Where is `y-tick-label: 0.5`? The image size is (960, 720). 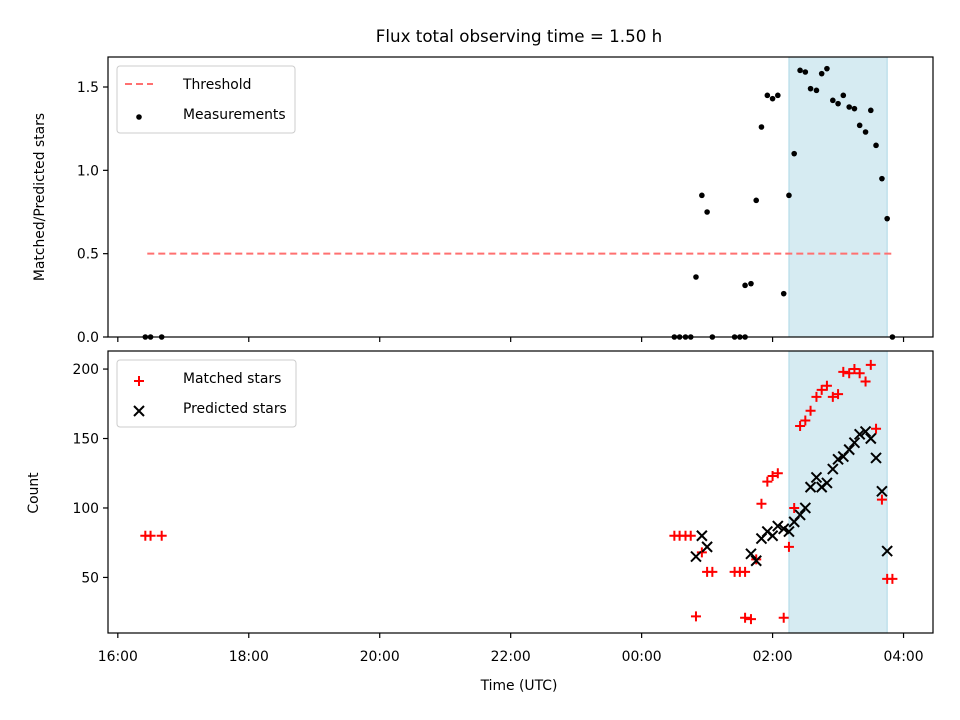 y-tick-label: 0.5 is located at coordinates (88, 255).